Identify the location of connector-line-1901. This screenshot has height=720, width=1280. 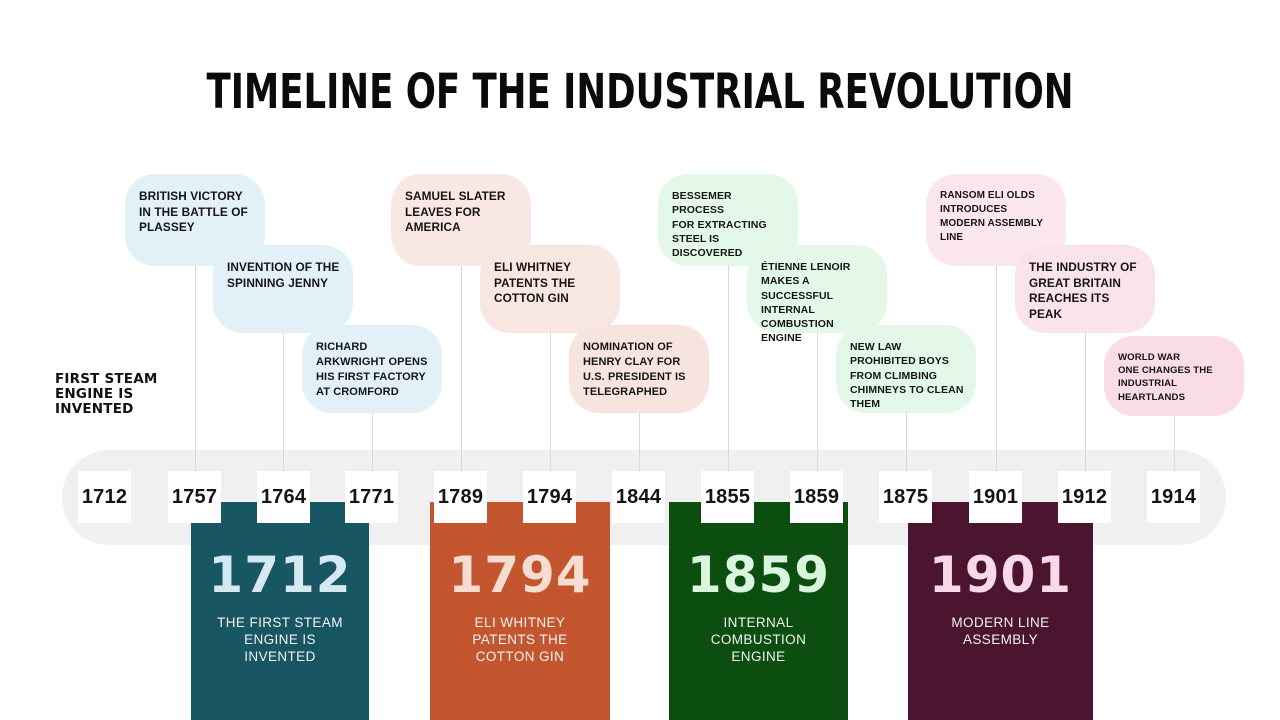
(996, 368).